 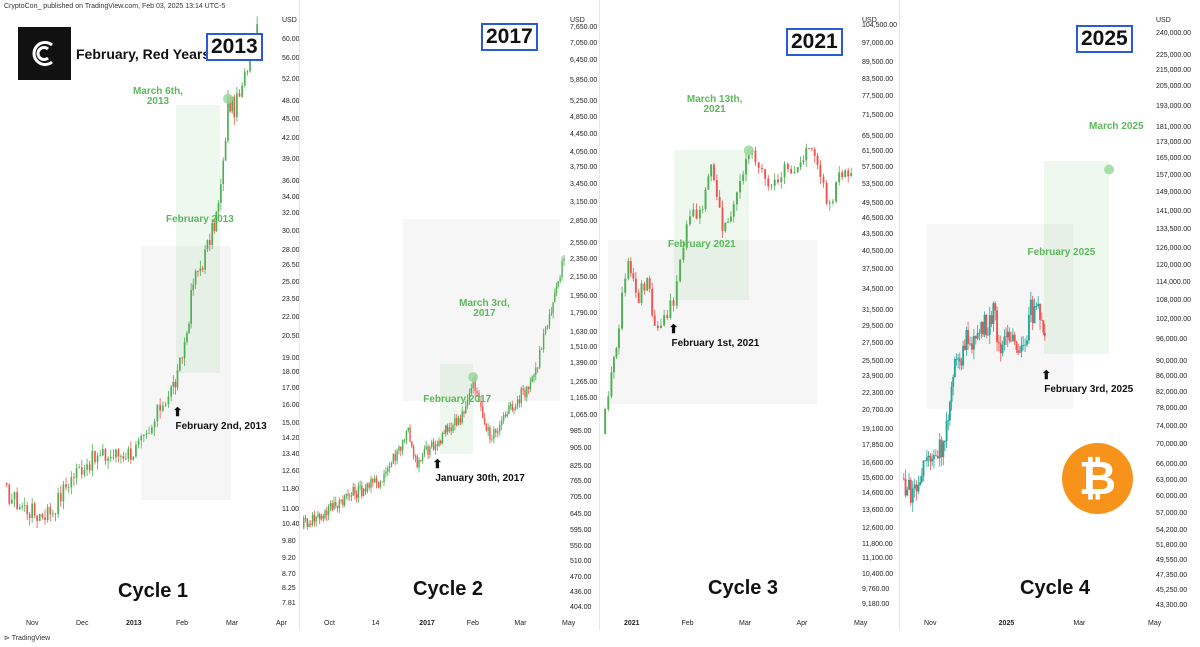 What do you see at coordinates (1173, 282) in the screenshot?
I see `y-tick-label: 114,000.00` at bounding box center [1173, 282].